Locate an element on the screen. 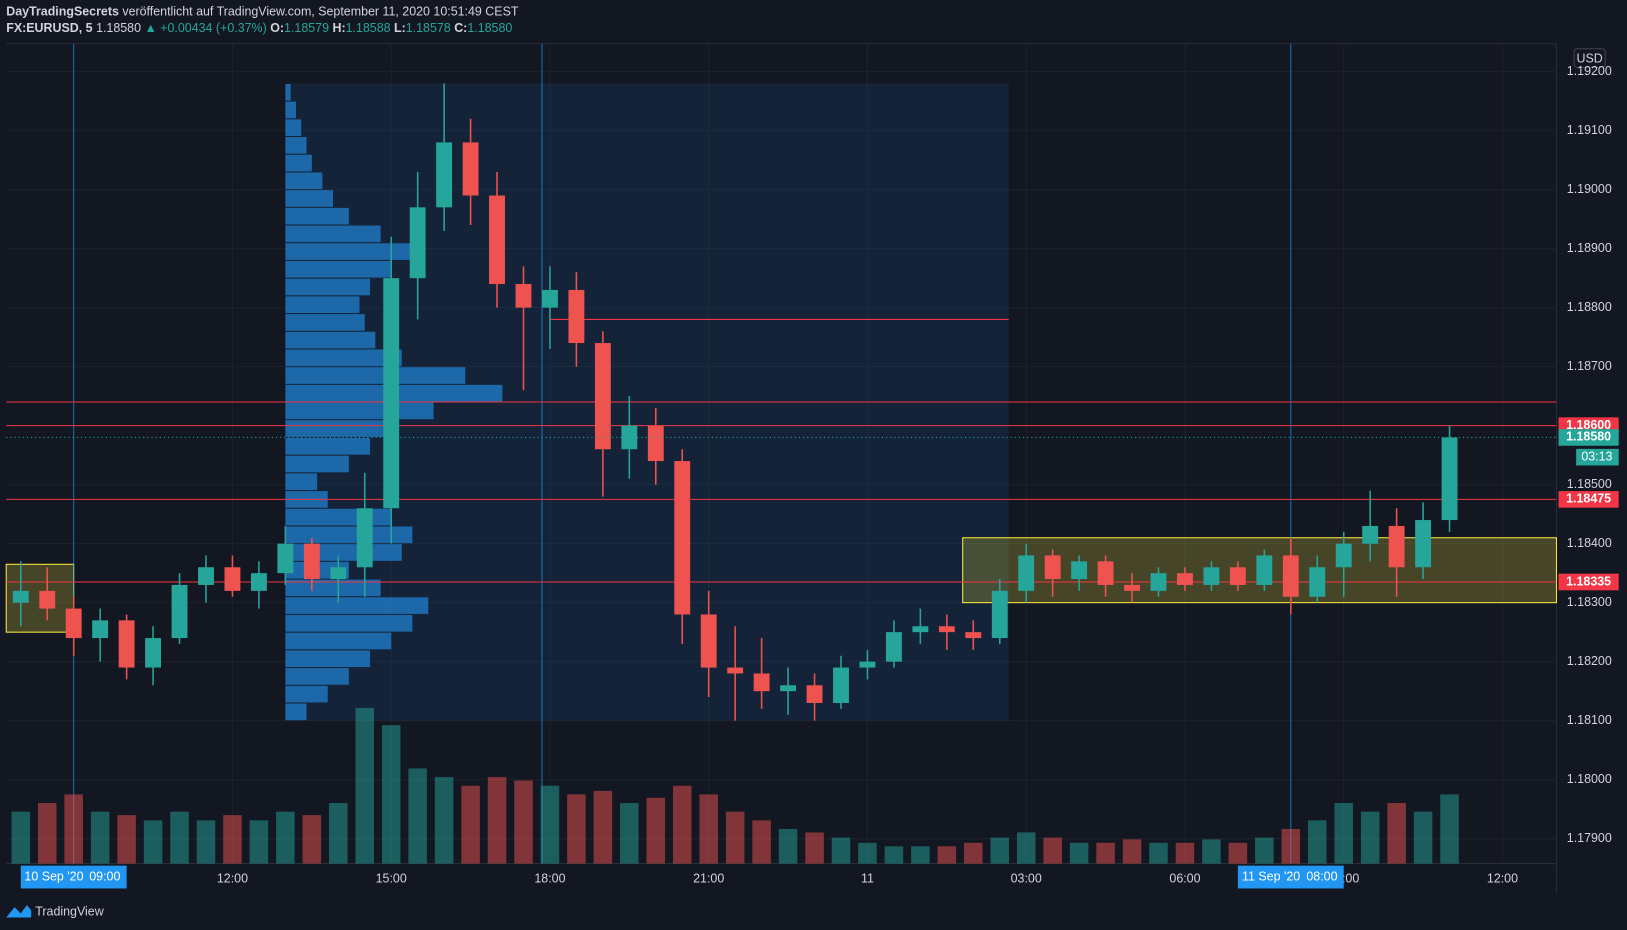  countdown-box is located at coordinates (1597, 457).